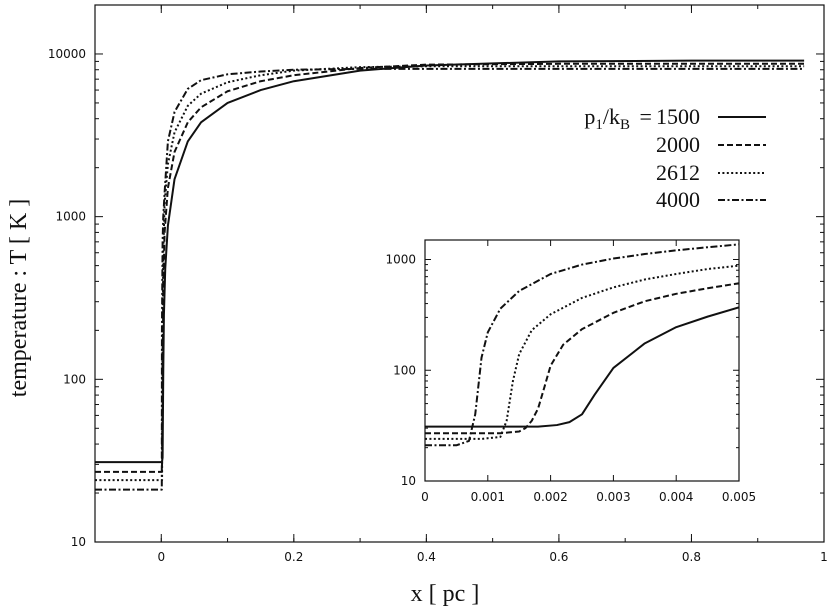  What do you see at coordinates (445, 594) in the screenshot?
I see `x-axis-title: x [ pc ]` at bounding box center [445, 594].